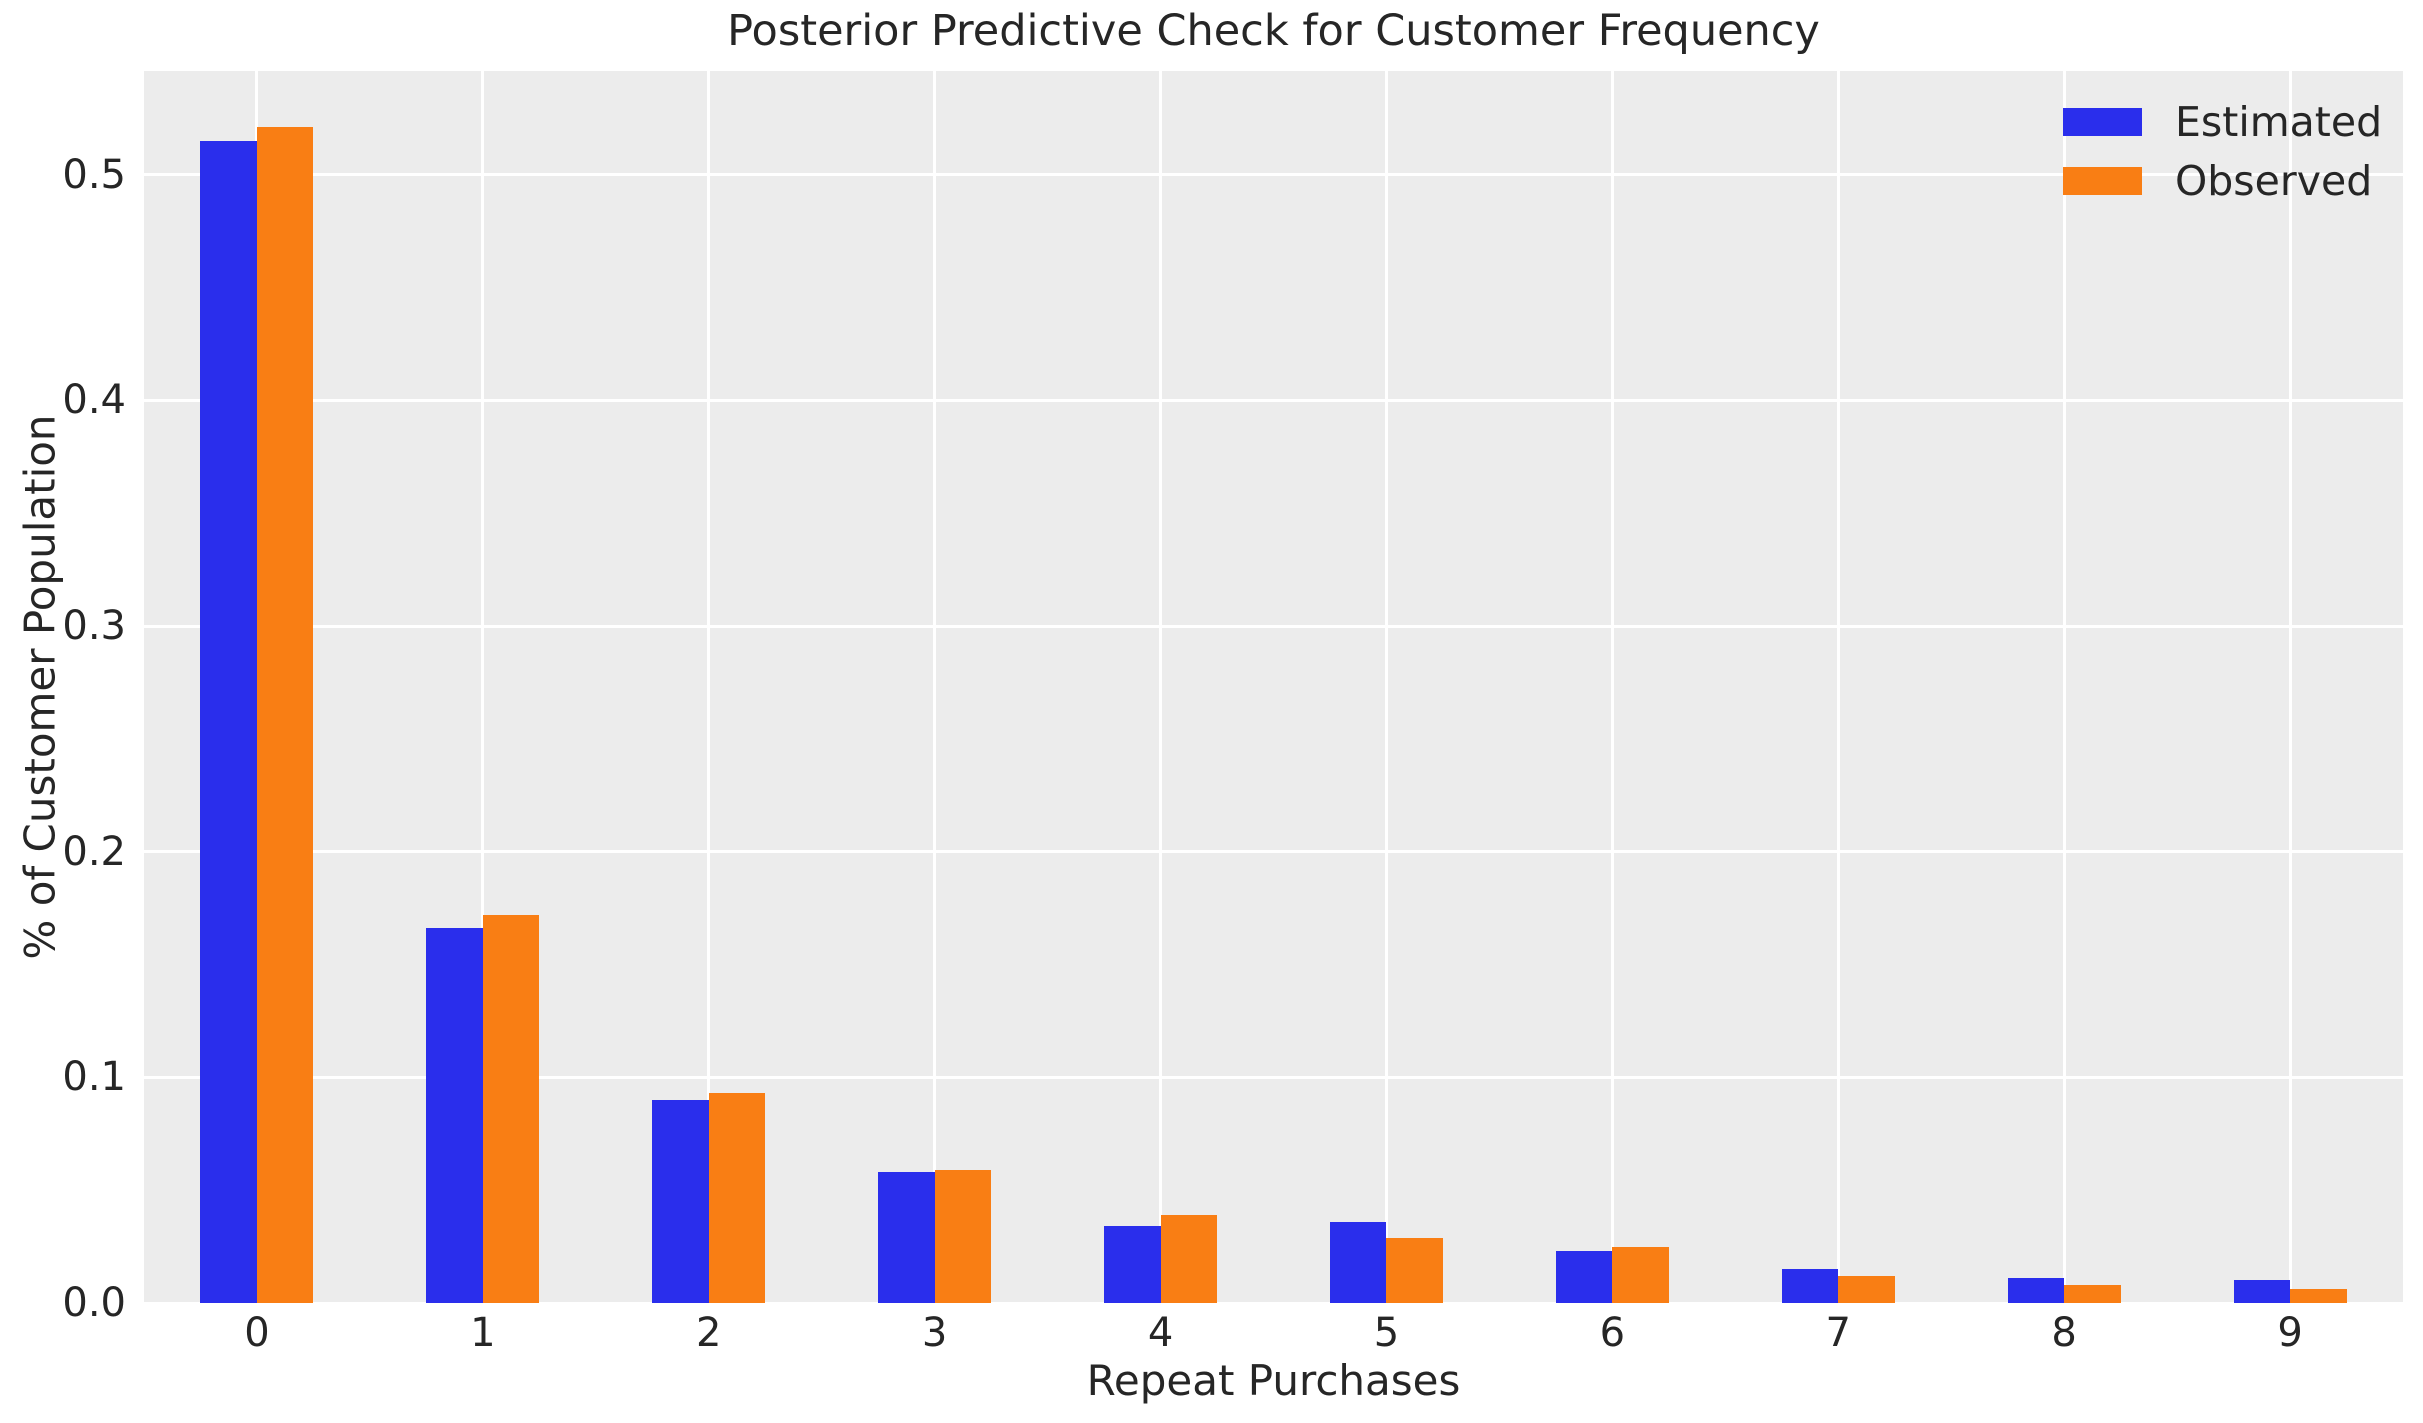 Image resolution: width=2423 pixels, height=1423 pixels. What do you see at coordinates (1838, 1333) in the screenshot?
I see `x-tick-label: 7` at bounding box center [1838, 1333].